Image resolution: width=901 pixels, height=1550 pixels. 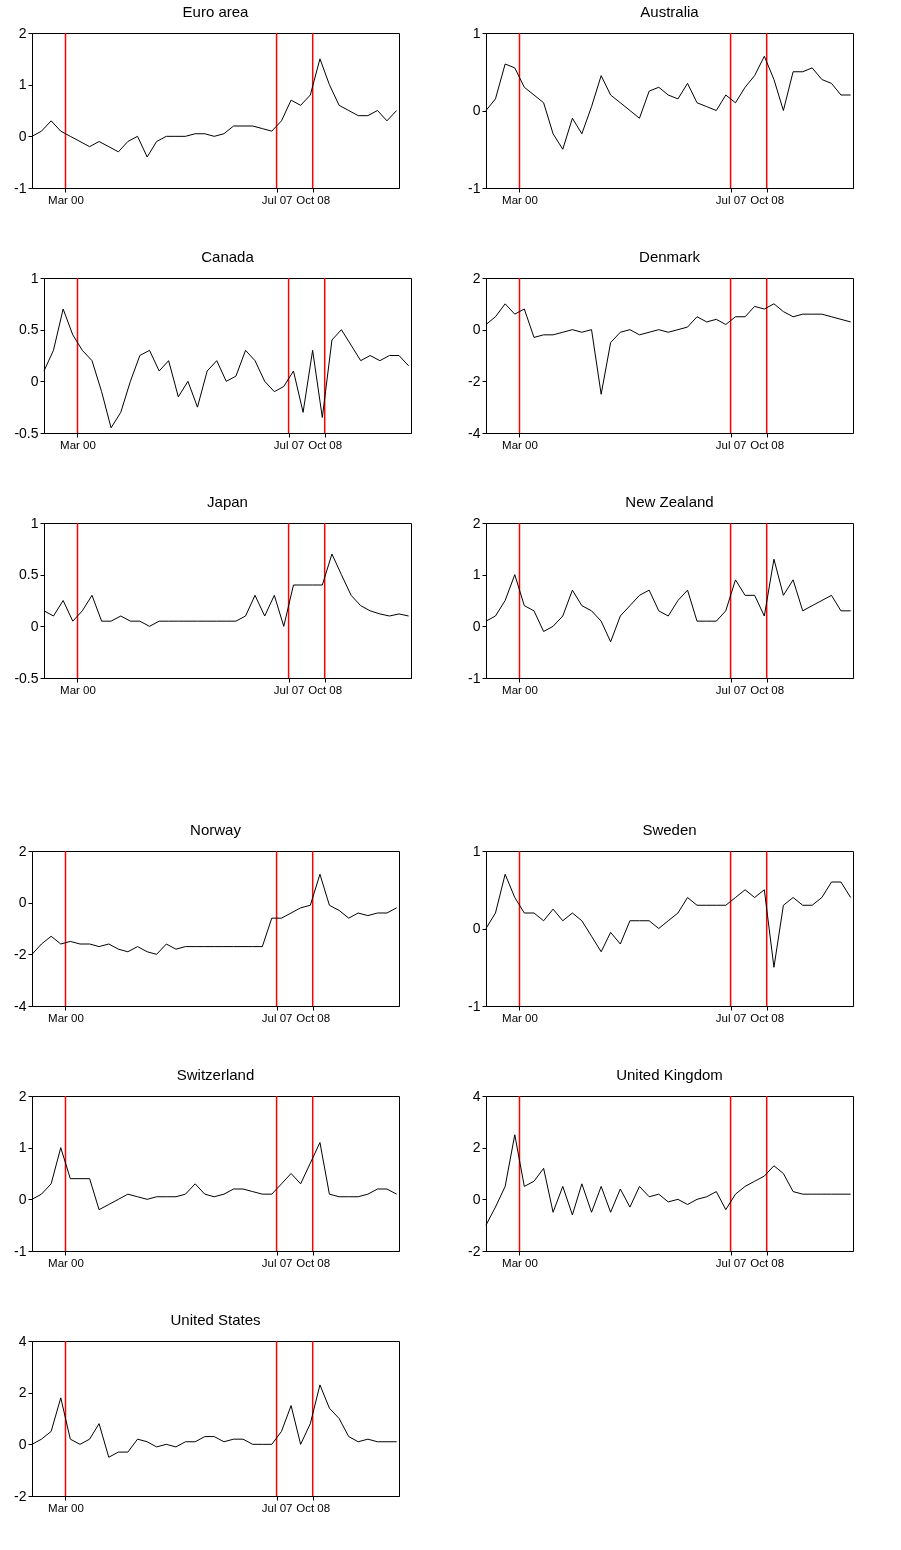 I want to click on chart-title: Euro area, so click(x=216, y=11).